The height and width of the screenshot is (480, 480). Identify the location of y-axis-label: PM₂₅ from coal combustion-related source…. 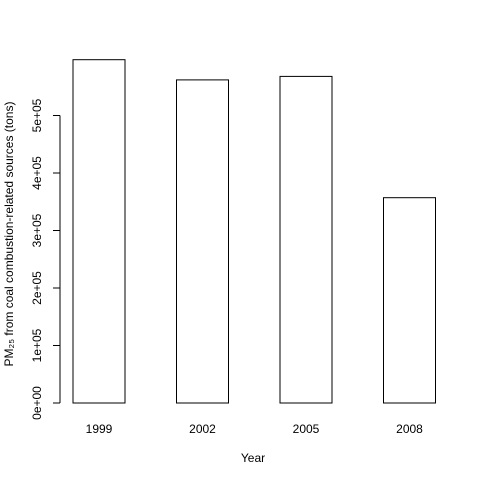
(9, 234).